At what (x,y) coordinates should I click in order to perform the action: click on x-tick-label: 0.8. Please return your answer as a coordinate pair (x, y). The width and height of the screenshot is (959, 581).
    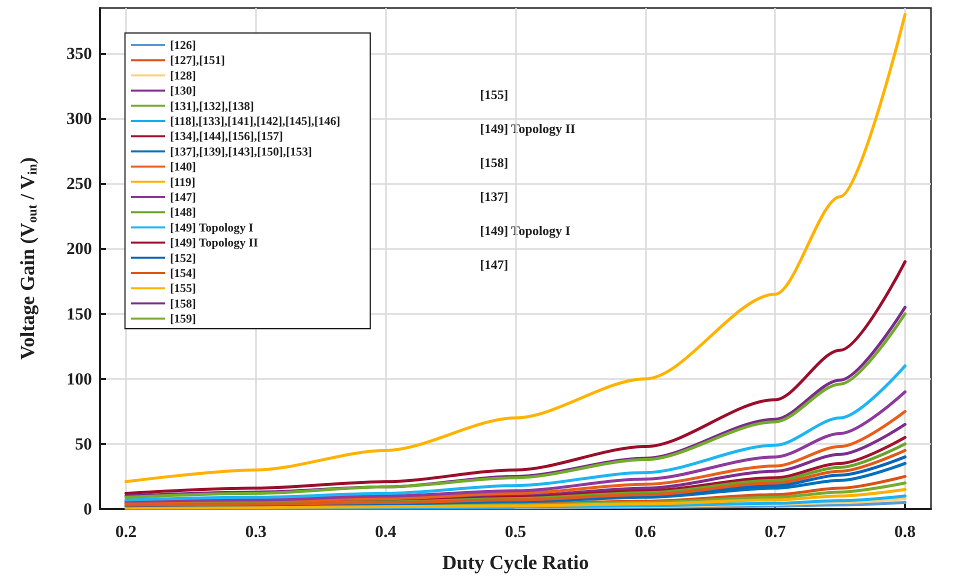
    Looking at the image, I should click on (905, 531).